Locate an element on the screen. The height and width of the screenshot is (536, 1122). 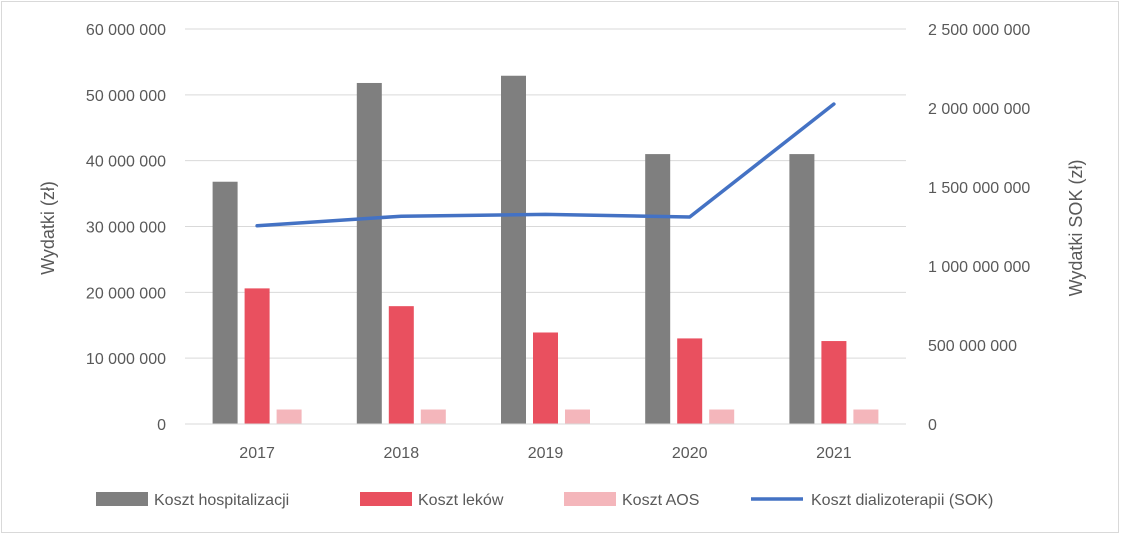
legend-label: Koszt leków is located at coordinates (461, 500).